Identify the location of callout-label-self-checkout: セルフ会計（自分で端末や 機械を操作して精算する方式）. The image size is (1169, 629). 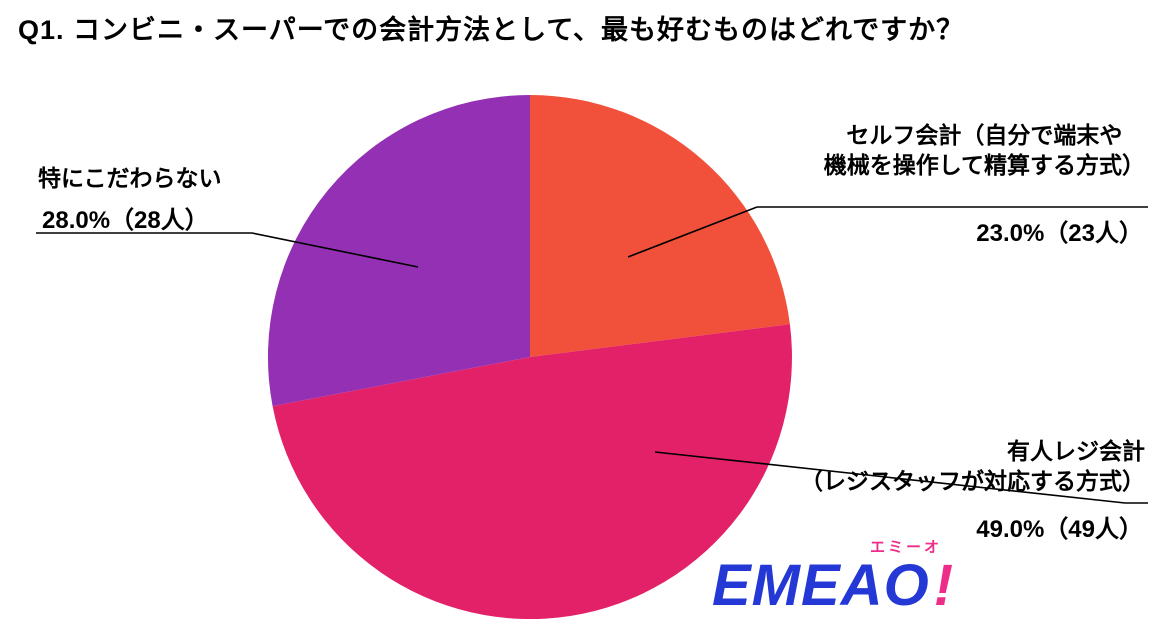
(984, 150).